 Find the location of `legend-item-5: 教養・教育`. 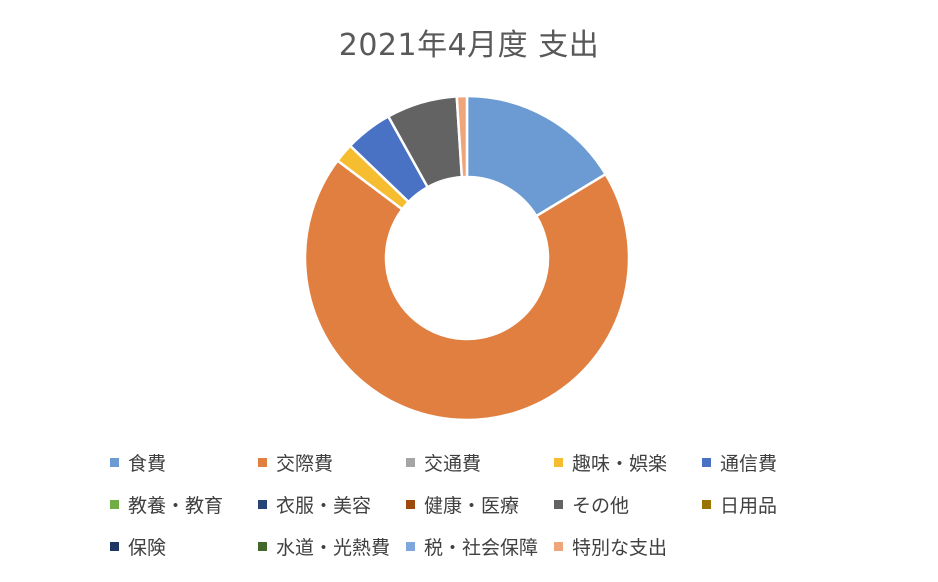

legend-item-5: 教養・教育 is located at coordinates (184, 504).